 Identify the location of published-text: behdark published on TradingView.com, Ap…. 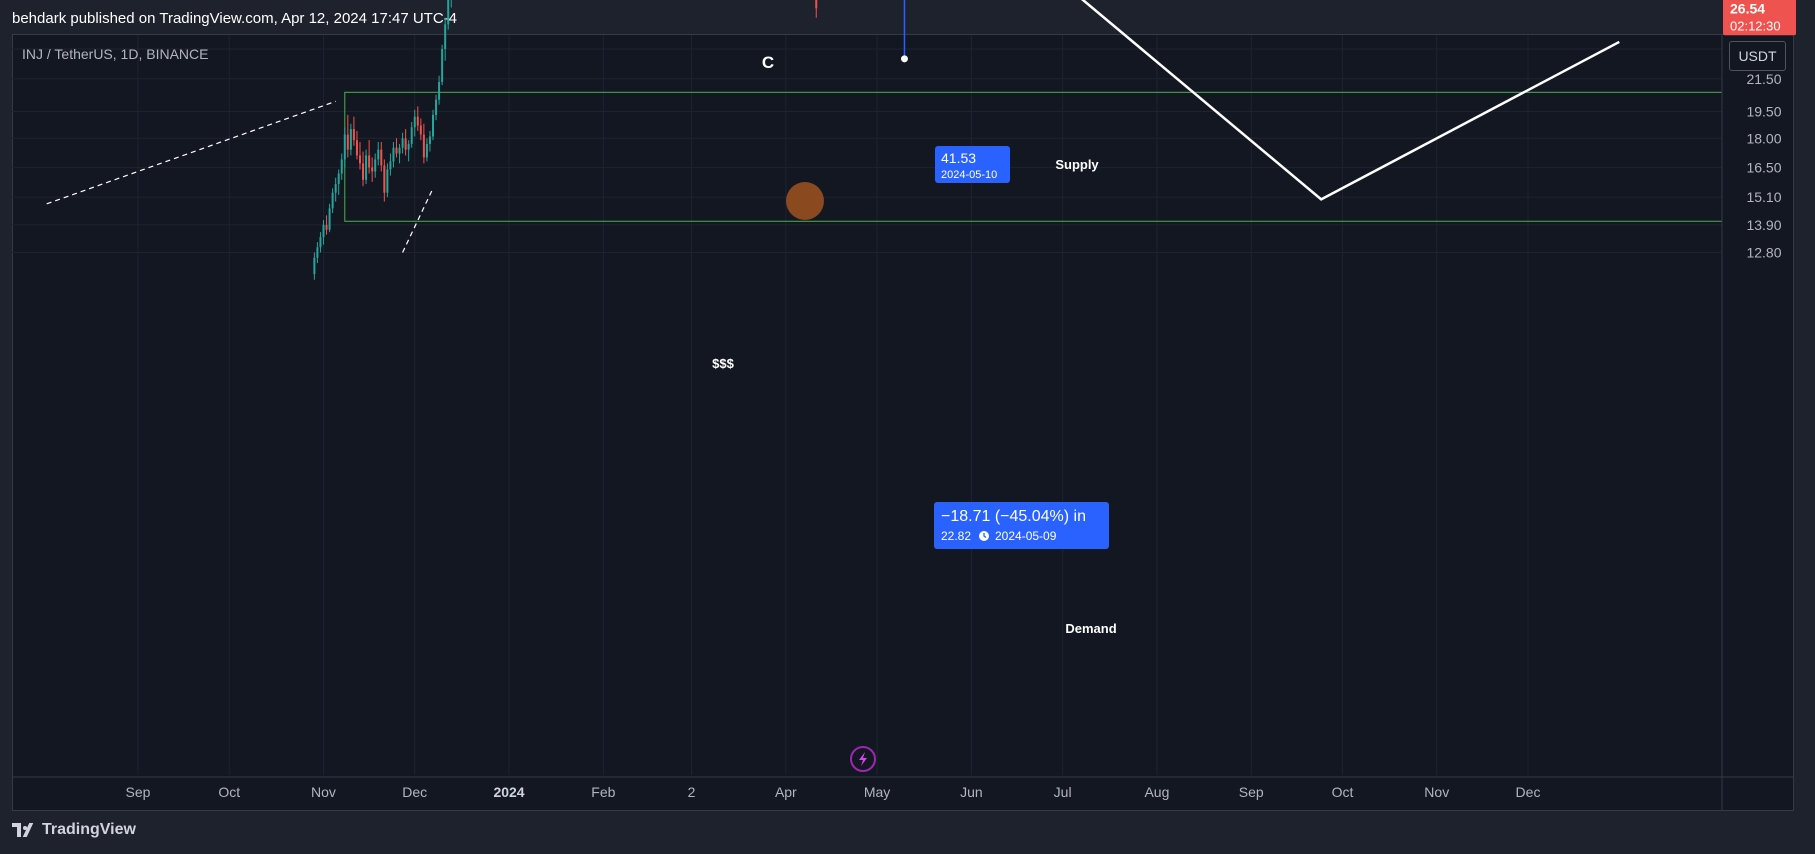
(235, 18).